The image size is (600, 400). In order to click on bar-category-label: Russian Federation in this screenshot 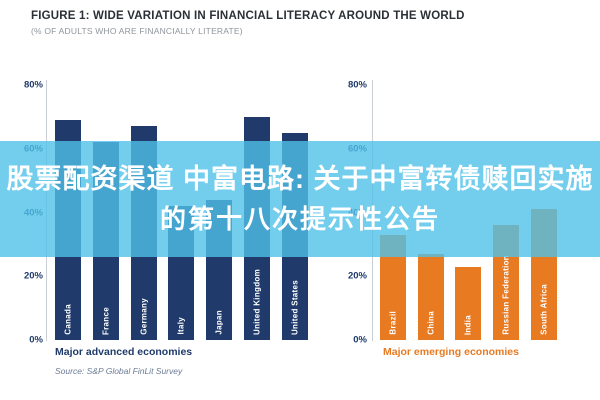, I will do `click(506, 295)`.